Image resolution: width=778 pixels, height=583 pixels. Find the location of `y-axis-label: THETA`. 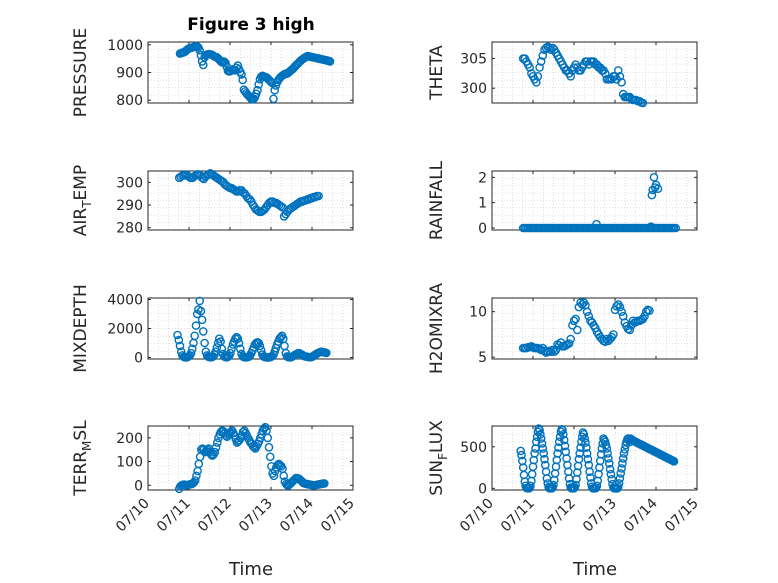

y-axis-label: THETA is located at coordinates (437, 73).